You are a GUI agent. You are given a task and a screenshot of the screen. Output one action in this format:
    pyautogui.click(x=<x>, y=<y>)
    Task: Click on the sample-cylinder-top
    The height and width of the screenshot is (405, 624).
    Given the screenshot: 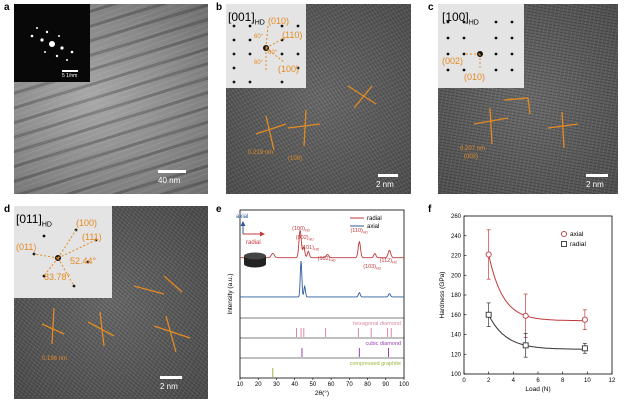 What is the action you would take?
    pyautogui.click(x=255, y=256)
    